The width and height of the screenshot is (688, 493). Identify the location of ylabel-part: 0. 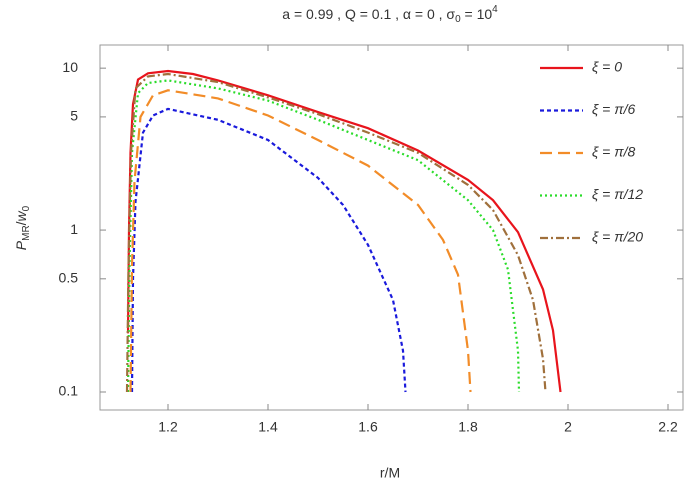
(26, 208).